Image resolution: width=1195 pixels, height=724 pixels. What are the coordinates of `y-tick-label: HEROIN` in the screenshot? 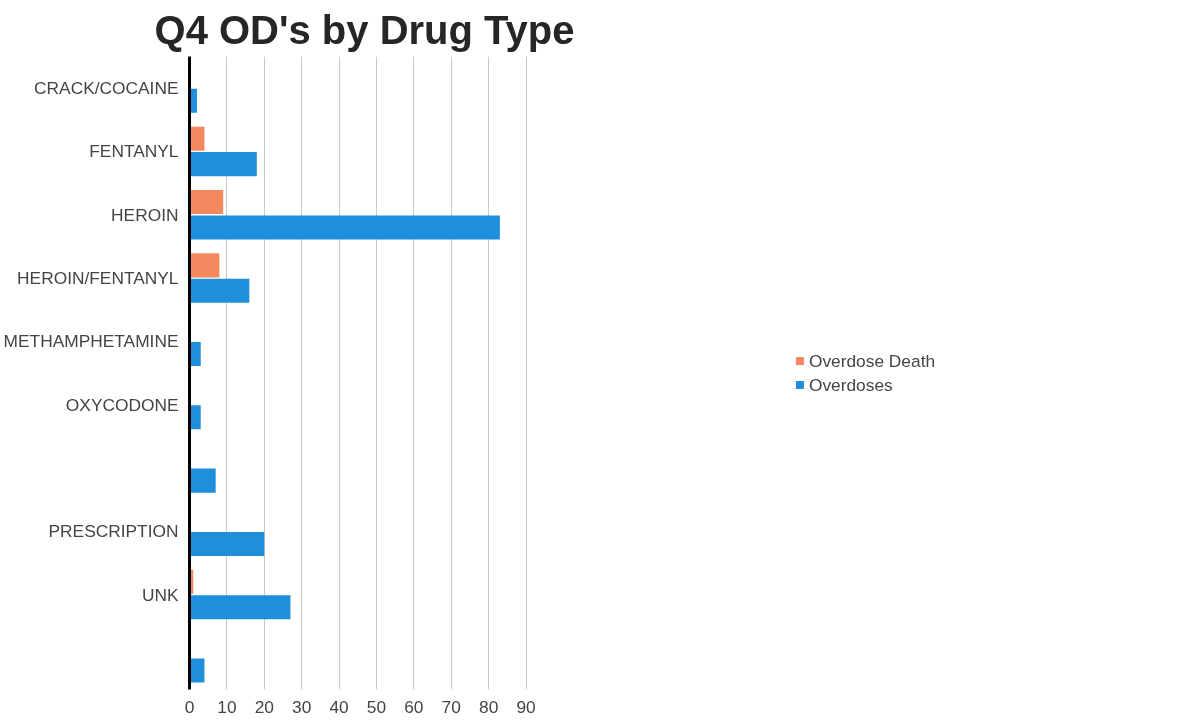 It's located at (145, 214).